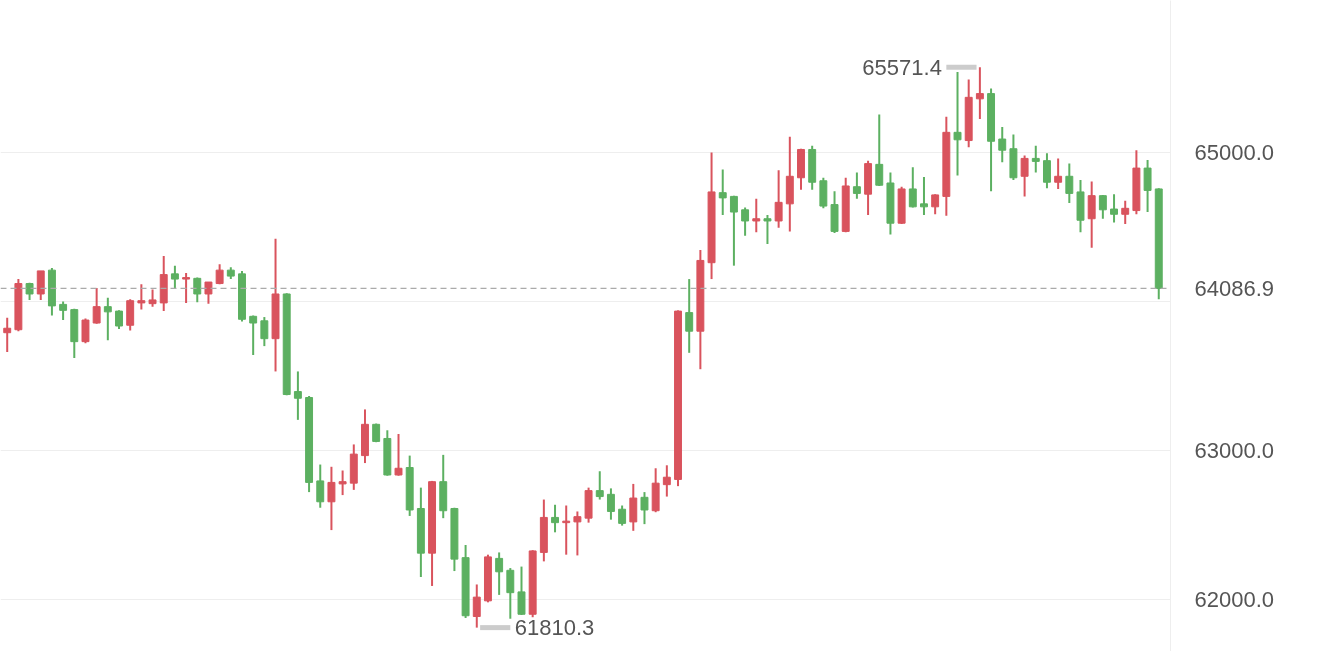 The image size is (1320, 651). What do you see at coordinates (1234, 152) in the screenshot?
I see `y-tick-label: 65000.0` at bounding box center [1234, 152].